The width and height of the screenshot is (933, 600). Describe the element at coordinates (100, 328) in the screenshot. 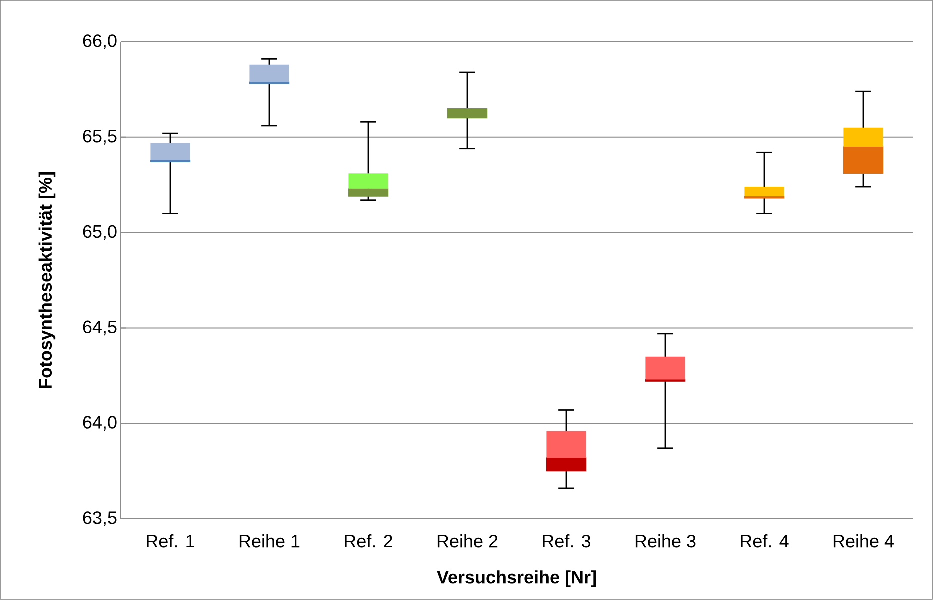

I see `y-tick-label: 64,5` at that location.